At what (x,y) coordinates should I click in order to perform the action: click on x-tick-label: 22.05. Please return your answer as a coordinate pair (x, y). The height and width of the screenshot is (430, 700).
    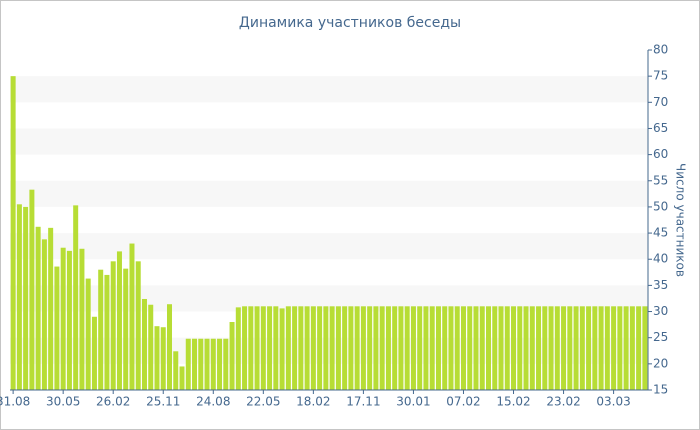
    Looking at the image, I should click on (263, 402).